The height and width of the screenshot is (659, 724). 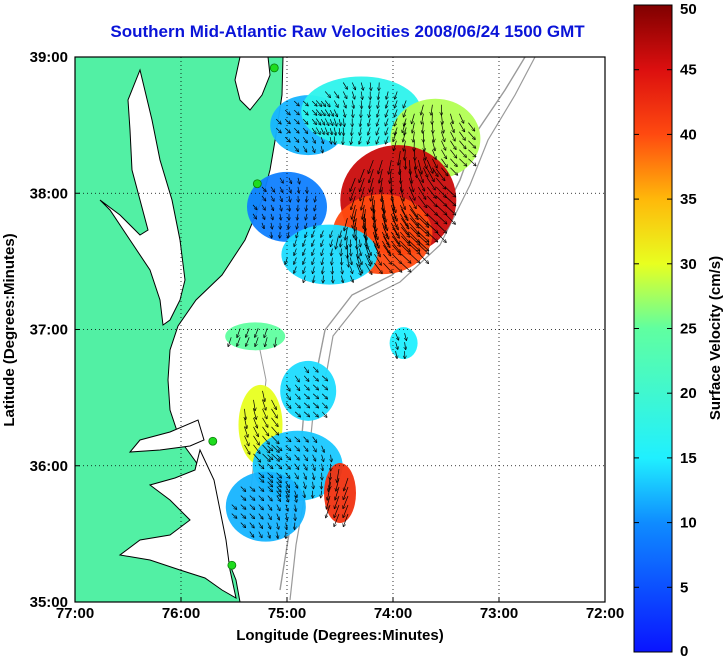 What do you see at coordinates (49, 193) in the screenshot?
I see `y-tick-label: 38:00` at bounding box center [49, 193].